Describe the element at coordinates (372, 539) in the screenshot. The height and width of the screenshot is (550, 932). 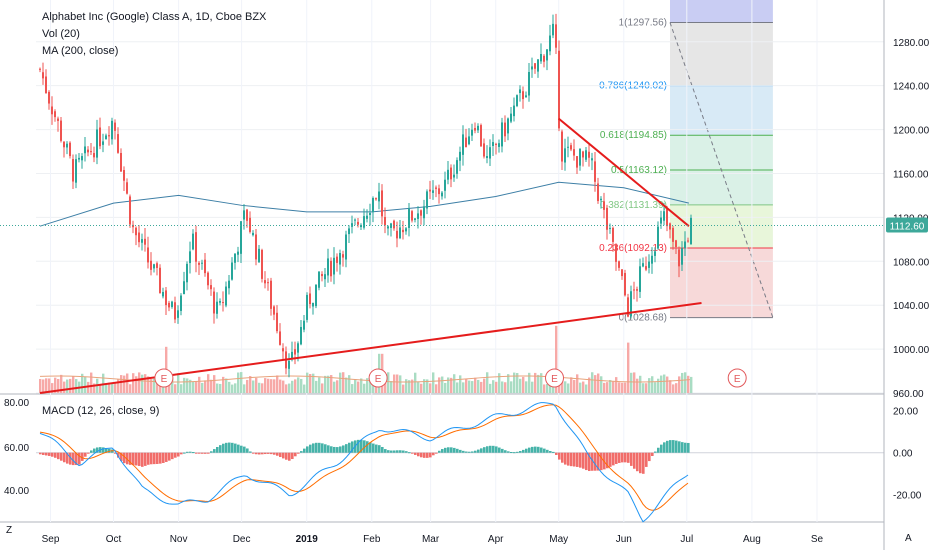
I see `time-tick-label: Feb` at that location.